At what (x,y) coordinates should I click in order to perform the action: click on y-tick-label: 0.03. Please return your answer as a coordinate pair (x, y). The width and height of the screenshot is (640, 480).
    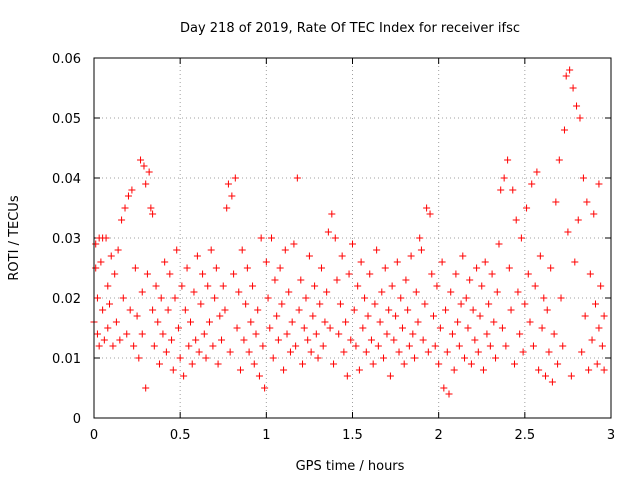
    Looking at the image, I should click on (66, 239).